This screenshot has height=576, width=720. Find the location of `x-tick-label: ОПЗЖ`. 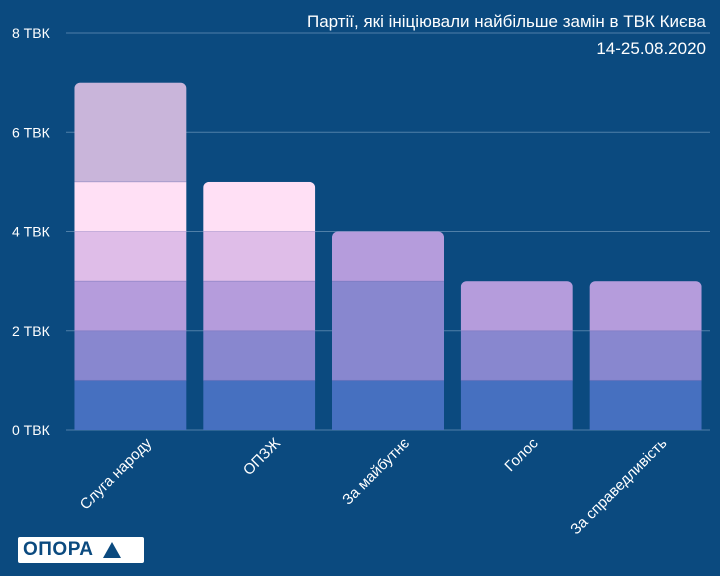

x-tick-label: ОПЗЖ is located at coordinates (262, 457).